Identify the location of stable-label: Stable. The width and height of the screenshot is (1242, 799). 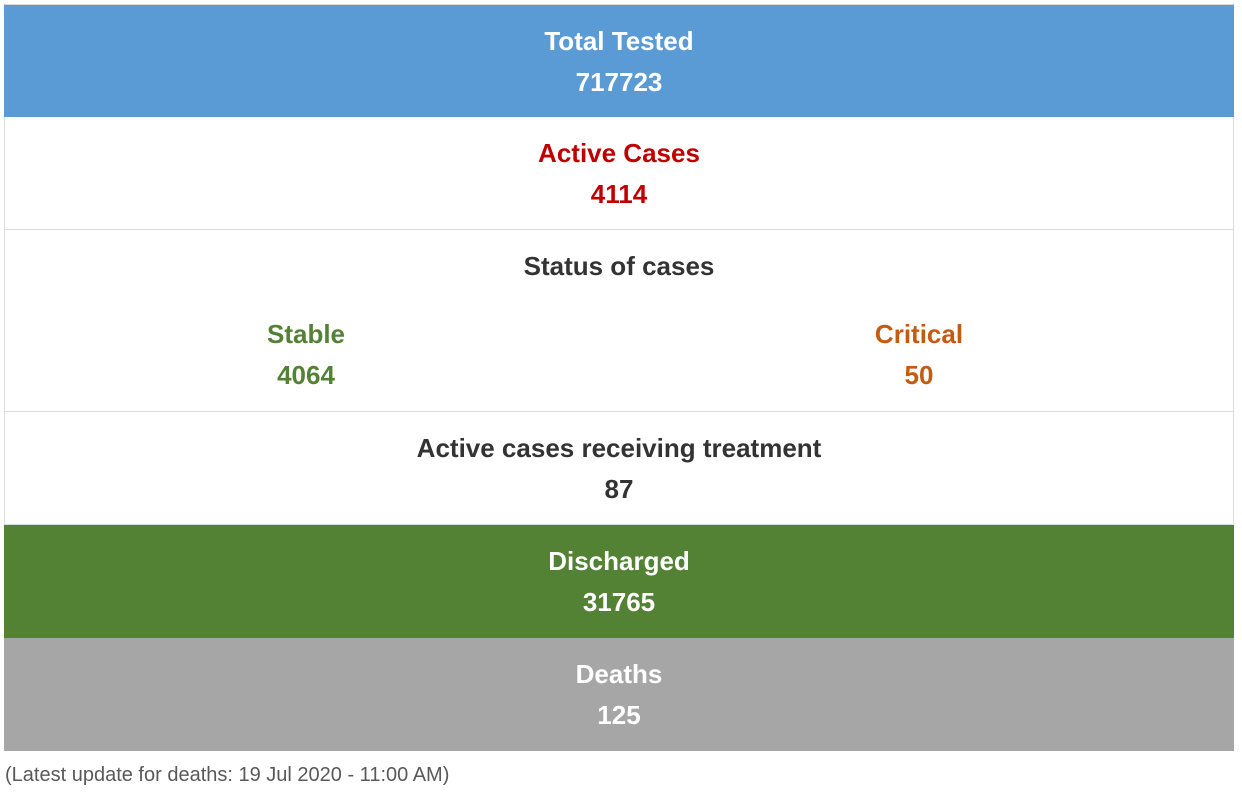
(306, 334).